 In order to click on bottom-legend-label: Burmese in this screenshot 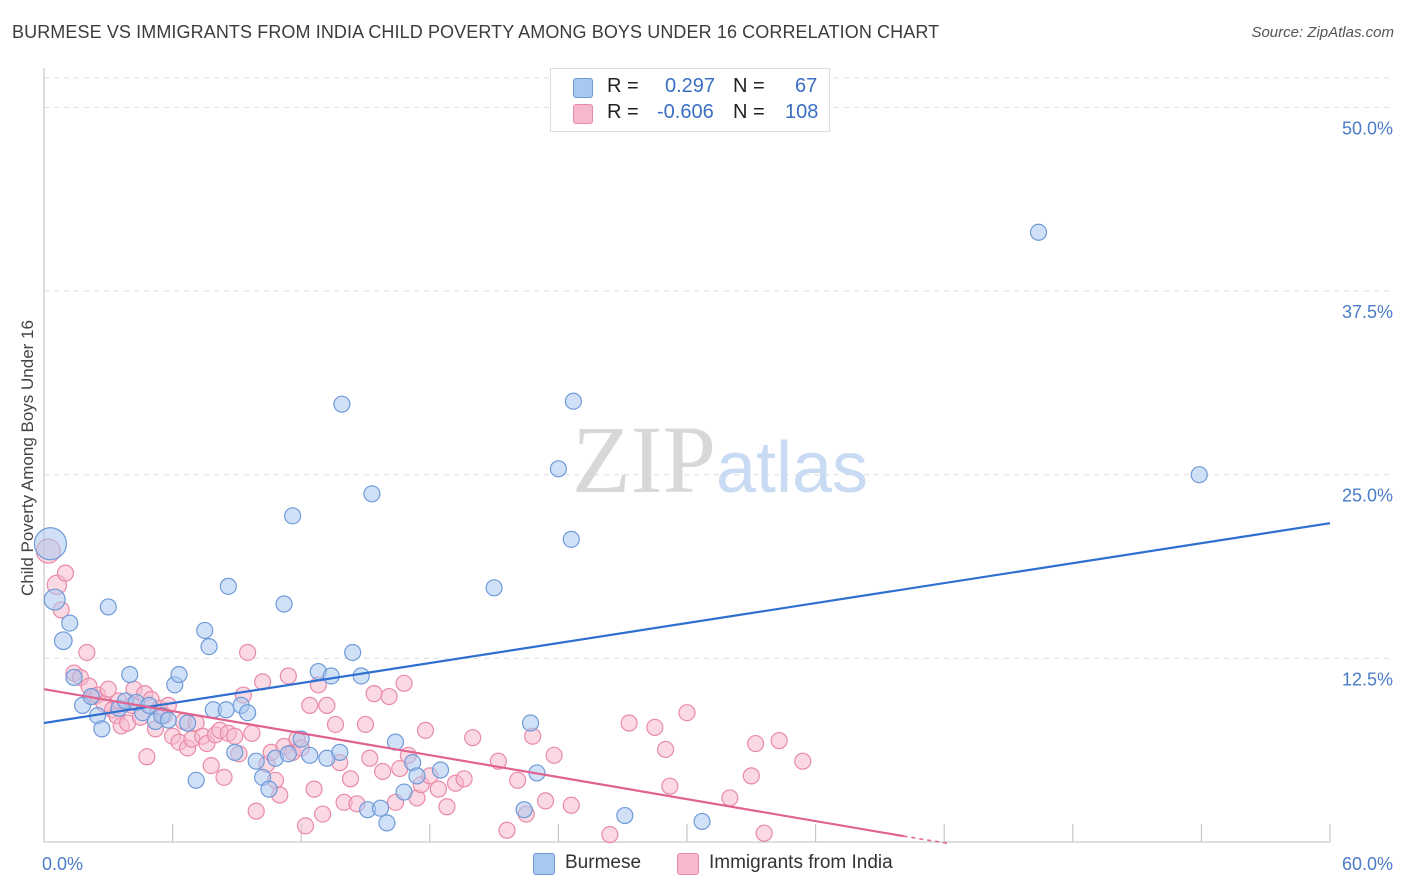, I will do `click(603, 862)`.